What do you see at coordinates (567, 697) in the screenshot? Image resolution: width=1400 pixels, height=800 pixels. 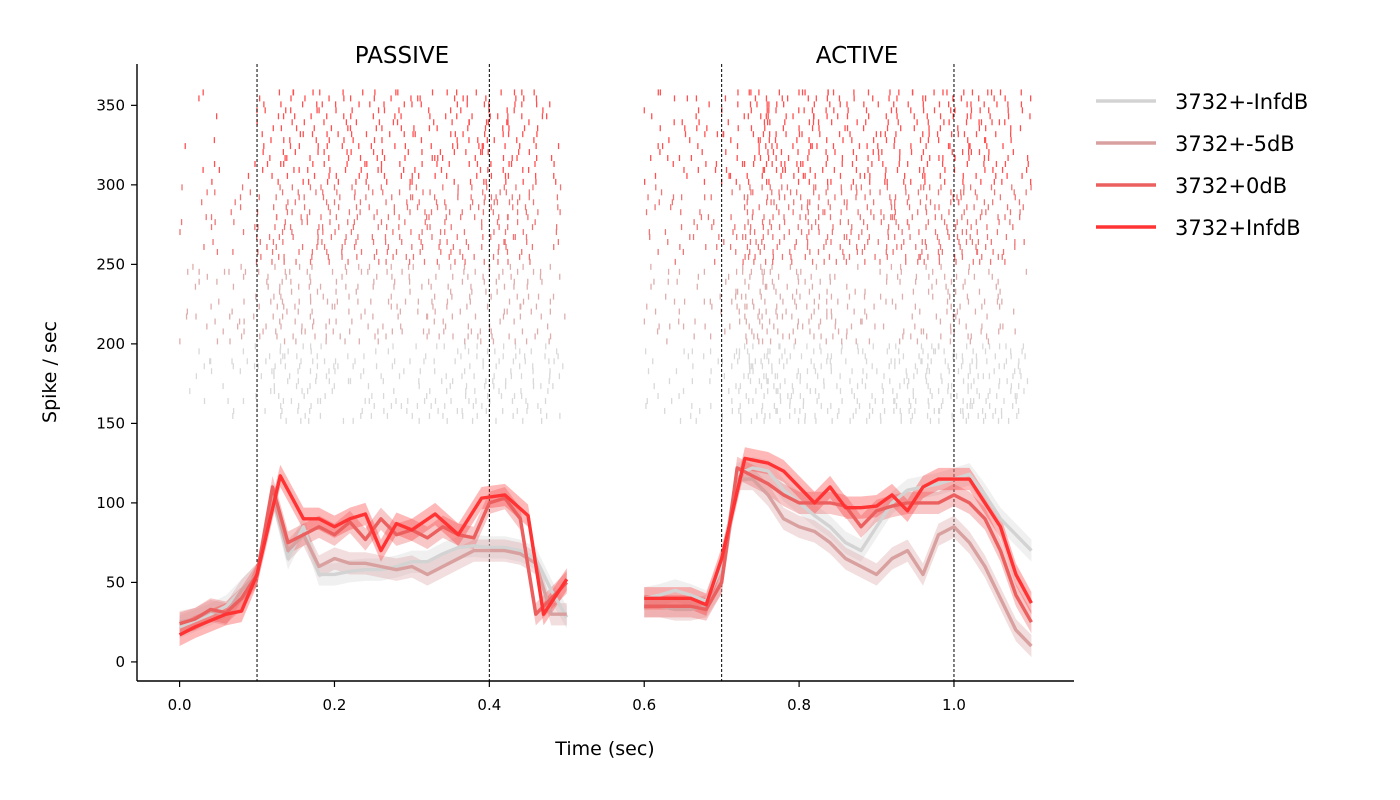 I see `x-ticks: 0.0 0.2 0.4 0.6 0.8 1.0` at bounding box center [567, 697].